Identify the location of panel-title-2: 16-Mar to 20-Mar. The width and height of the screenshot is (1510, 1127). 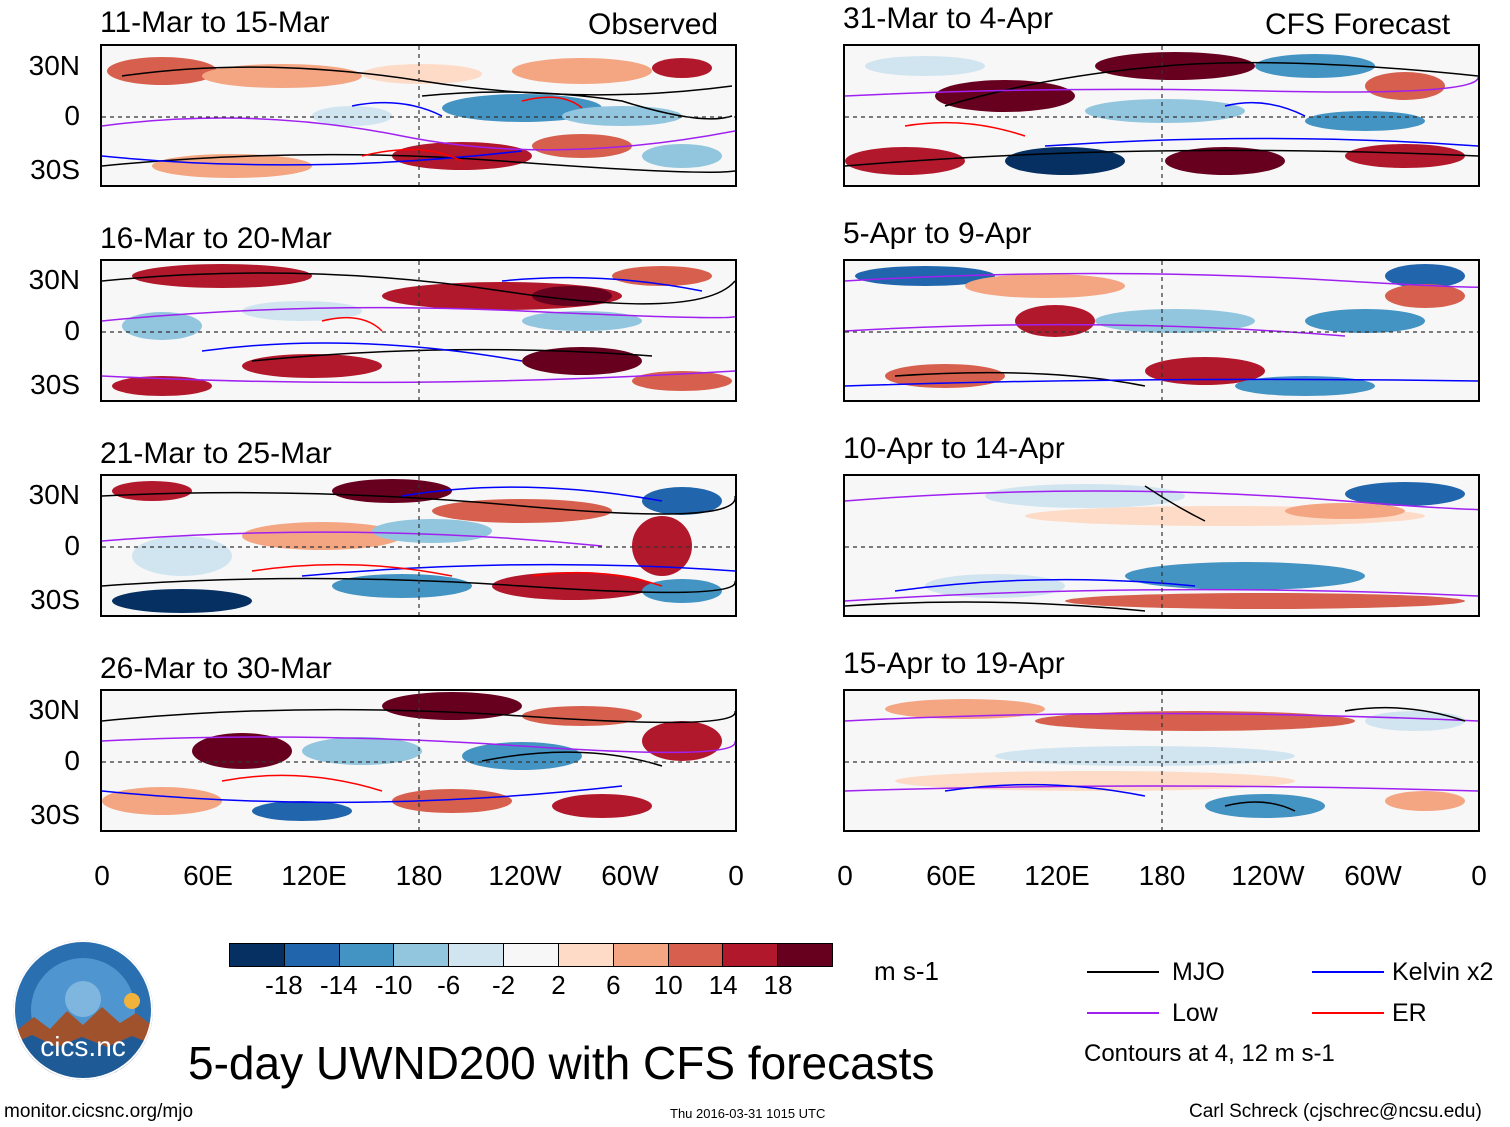
(216, 238).